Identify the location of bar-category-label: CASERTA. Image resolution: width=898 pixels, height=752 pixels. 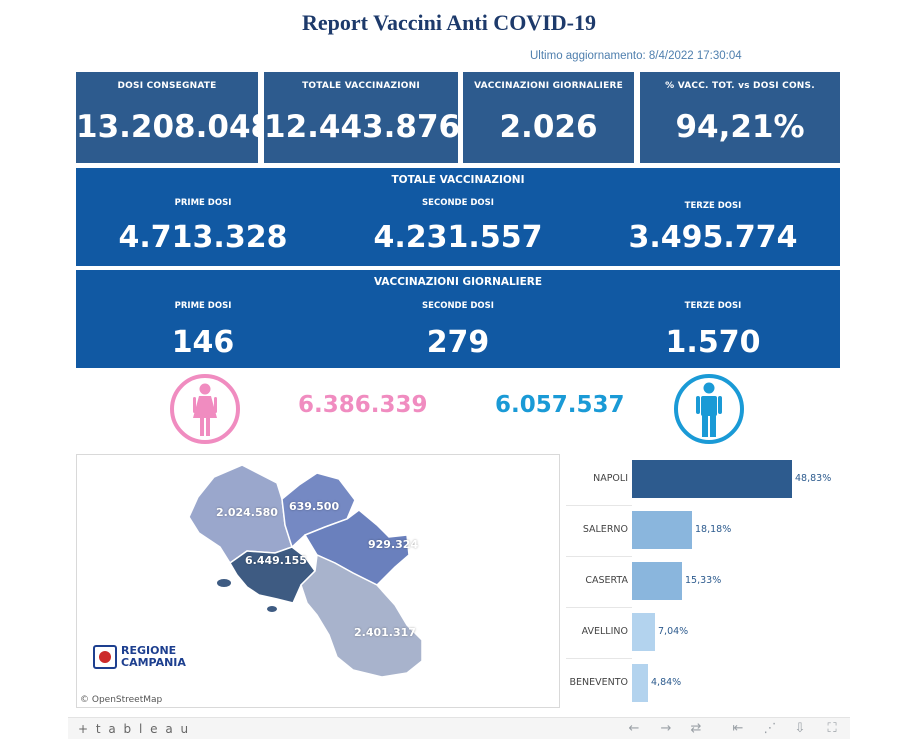
(606, 580).